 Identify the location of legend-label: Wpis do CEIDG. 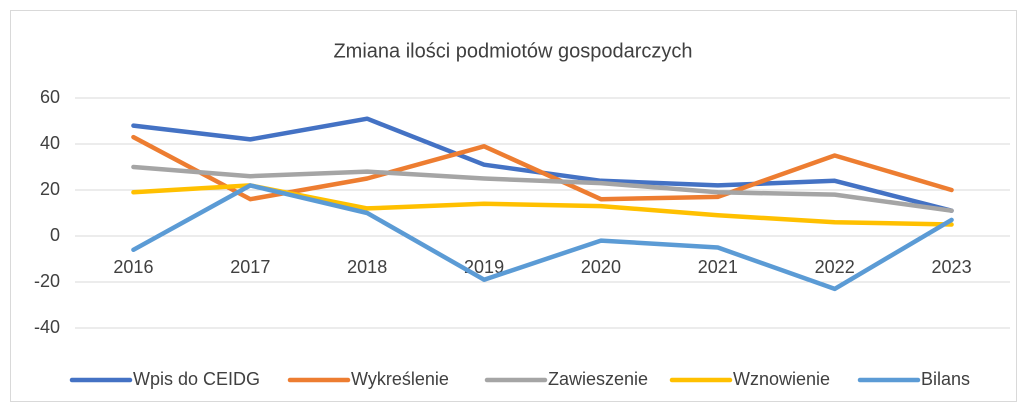
(196, 379).